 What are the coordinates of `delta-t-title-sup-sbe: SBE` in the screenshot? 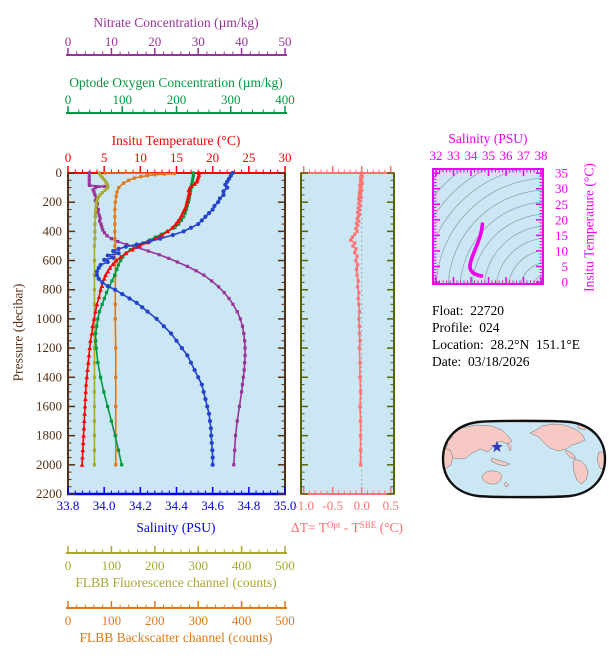 It's located at (368, 525).